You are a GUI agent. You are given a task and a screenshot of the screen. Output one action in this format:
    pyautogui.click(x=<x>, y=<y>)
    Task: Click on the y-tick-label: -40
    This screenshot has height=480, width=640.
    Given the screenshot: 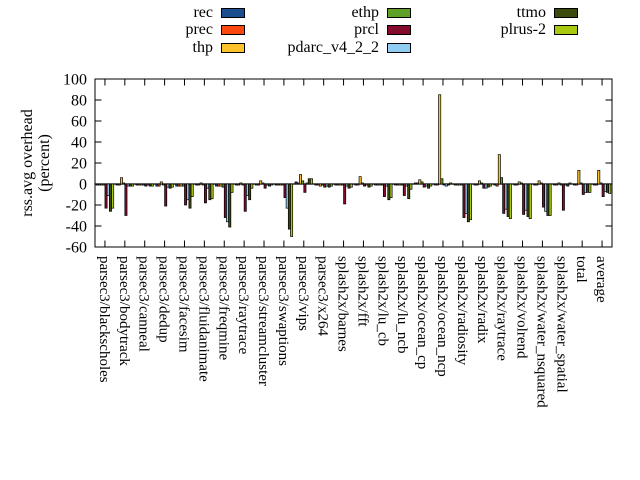 What is the action you would take?
    pyautogui.click(x=76, y=227)
    